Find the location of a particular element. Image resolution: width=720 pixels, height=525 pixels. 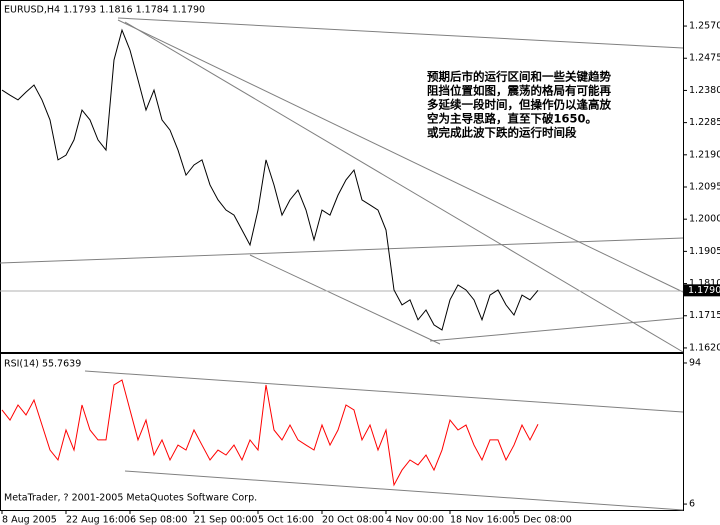

y-tick-label: 1.1905 is located at coordinates (704, 251).